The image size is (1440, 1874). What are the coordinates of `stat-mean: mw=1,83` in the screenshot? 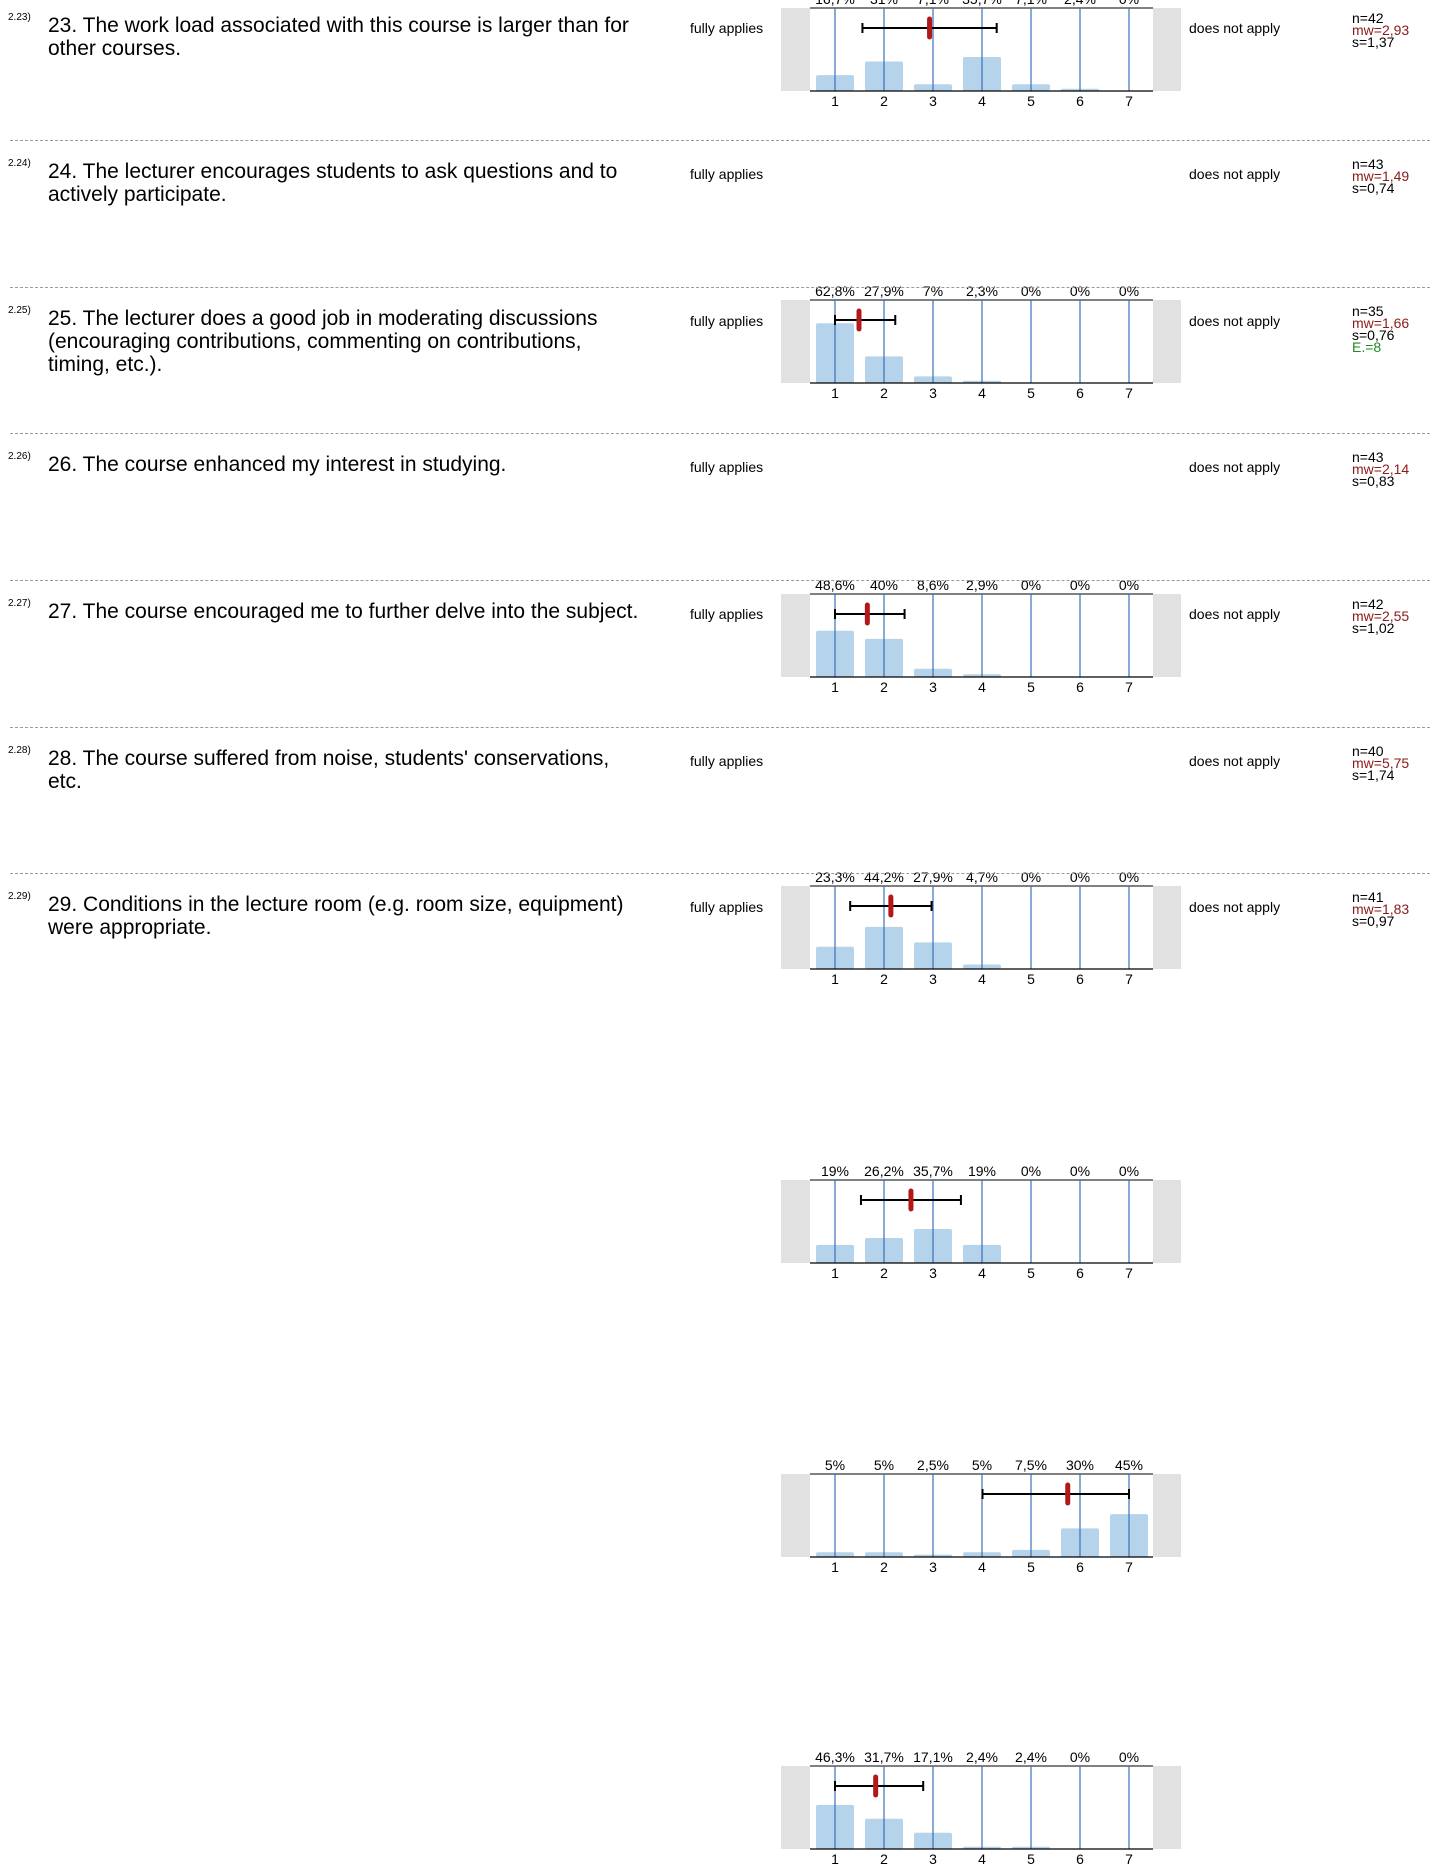 It's located at (1381, 909).